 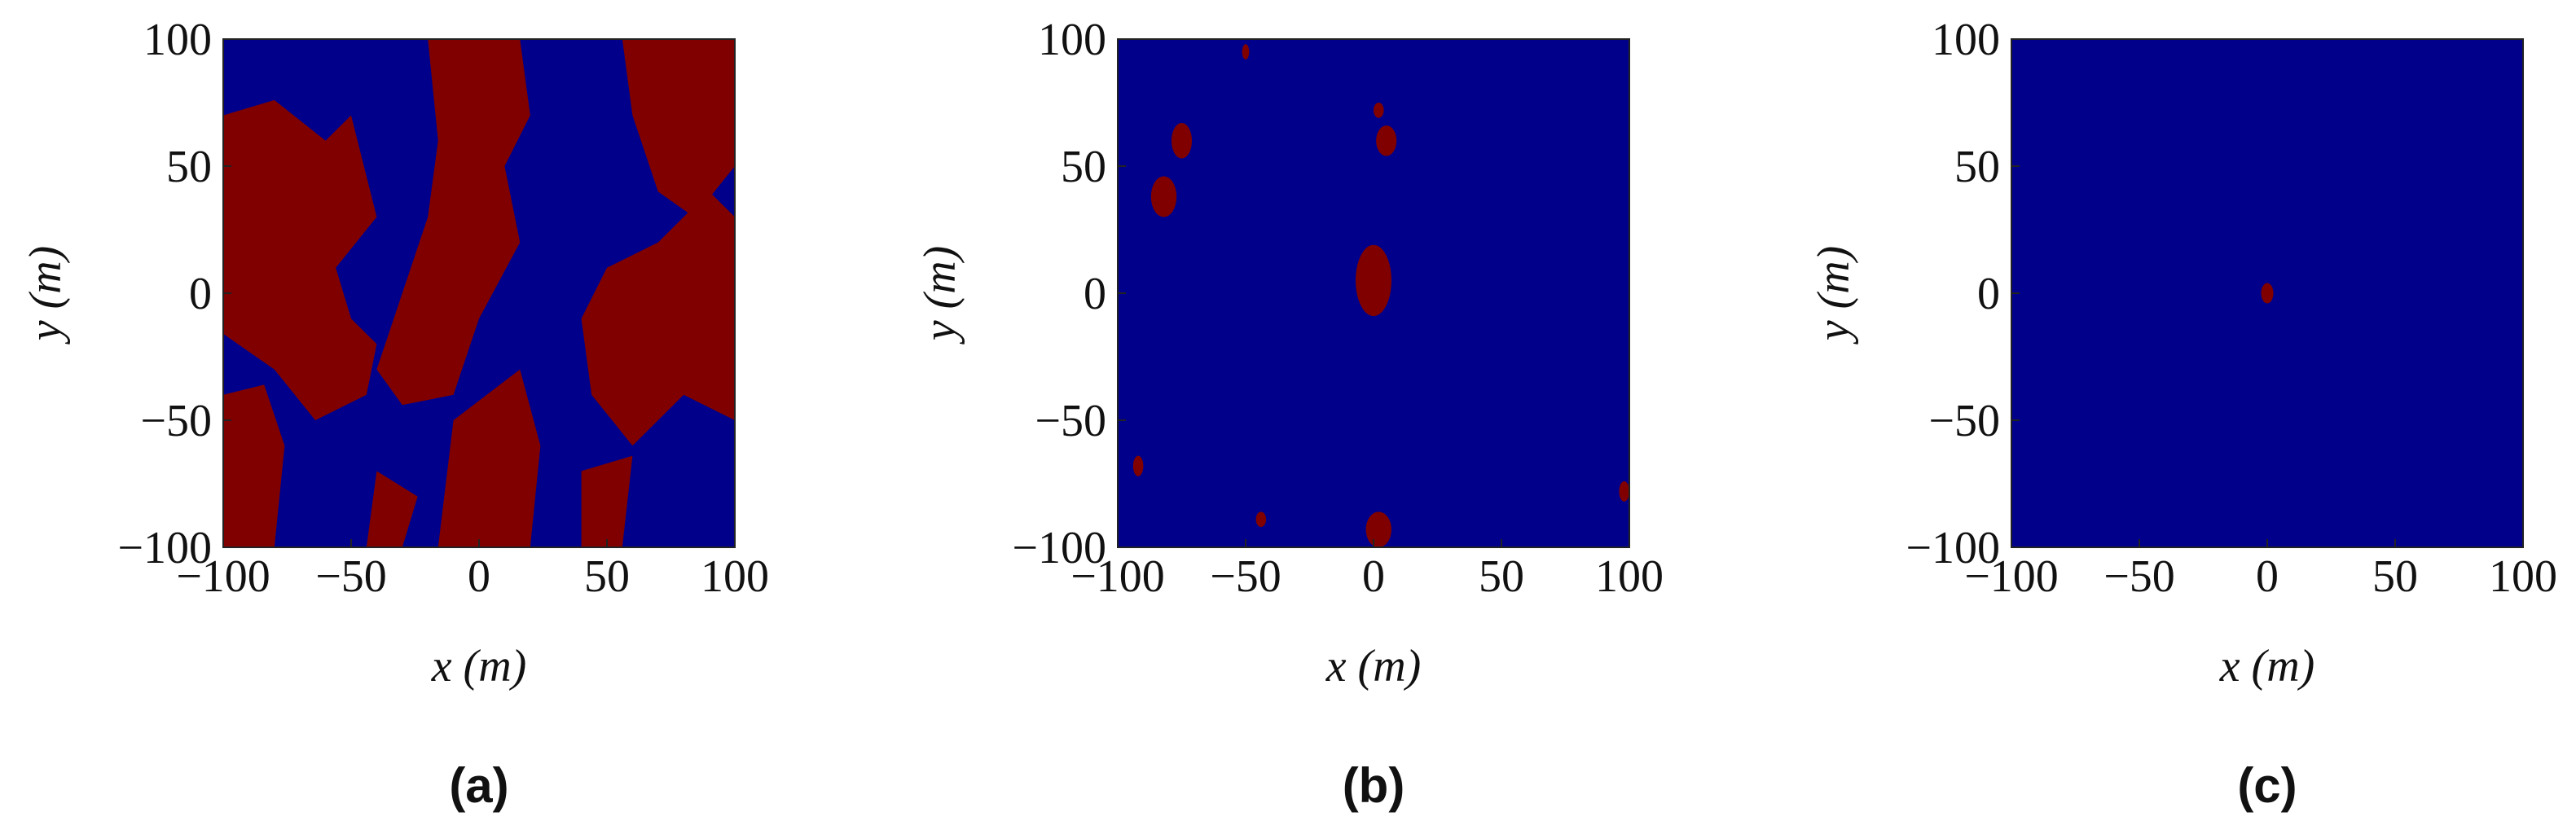 I want to click on panel-label: (b), so click(x=1374, y=785).